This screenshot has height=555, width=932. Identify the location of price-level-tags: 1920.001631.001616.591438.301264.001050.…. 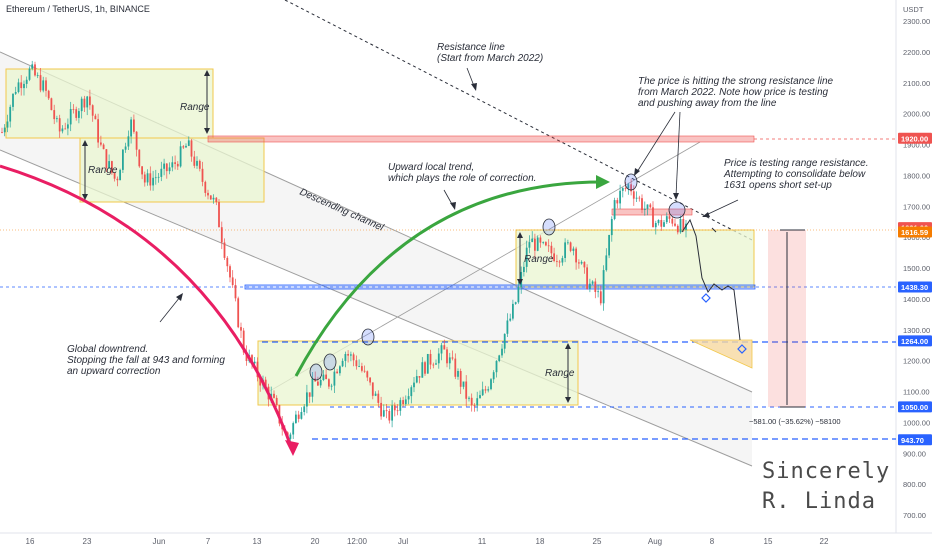
(915, 289).